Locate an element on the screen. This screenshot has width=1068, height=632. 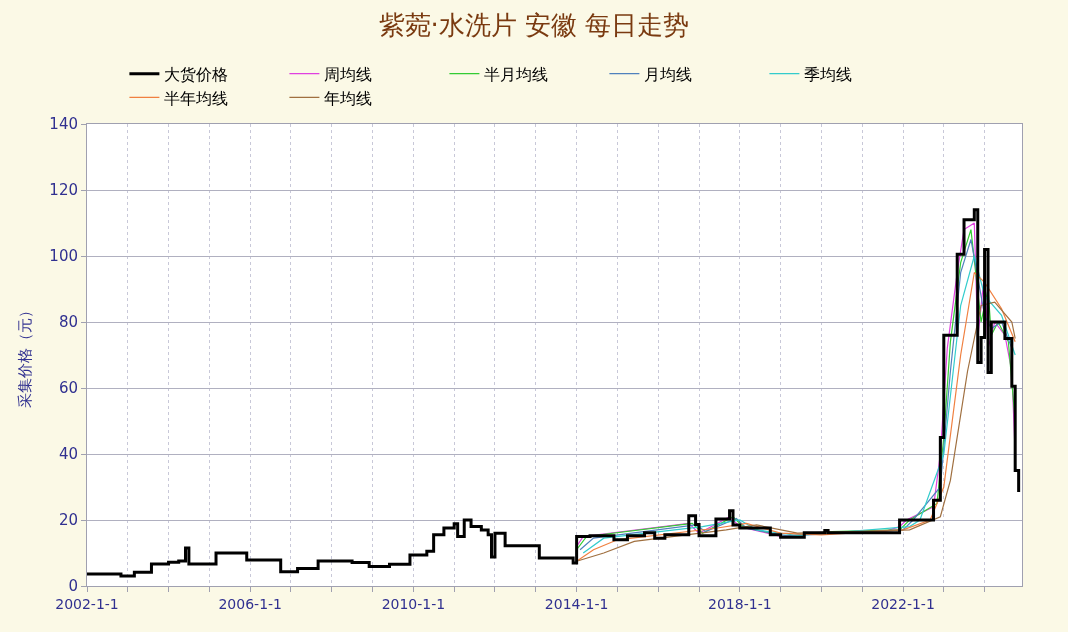
y-axis-title: 采集价格（元） is located at coordinates (24, 355).